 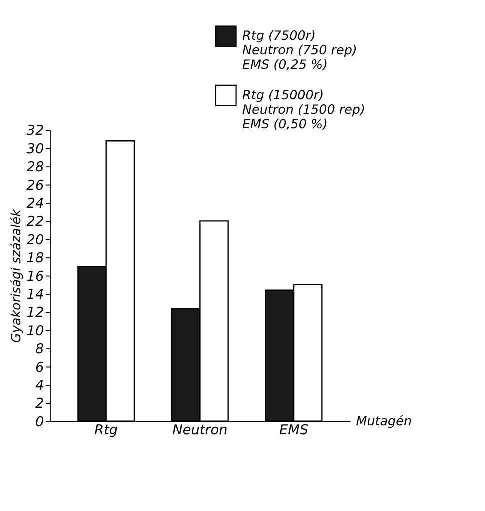 What do you see at coordinates (35, 313) in the screenshot?
I see `y-tick-label: 12` at bounding box center [35, 313].